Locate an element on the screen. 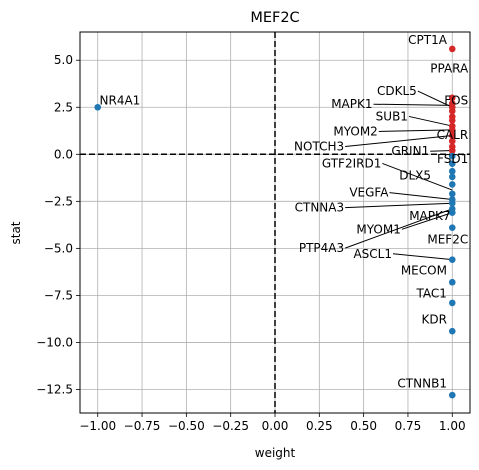  point-annotation: MAPK1 is located at coordinates (351, 104).